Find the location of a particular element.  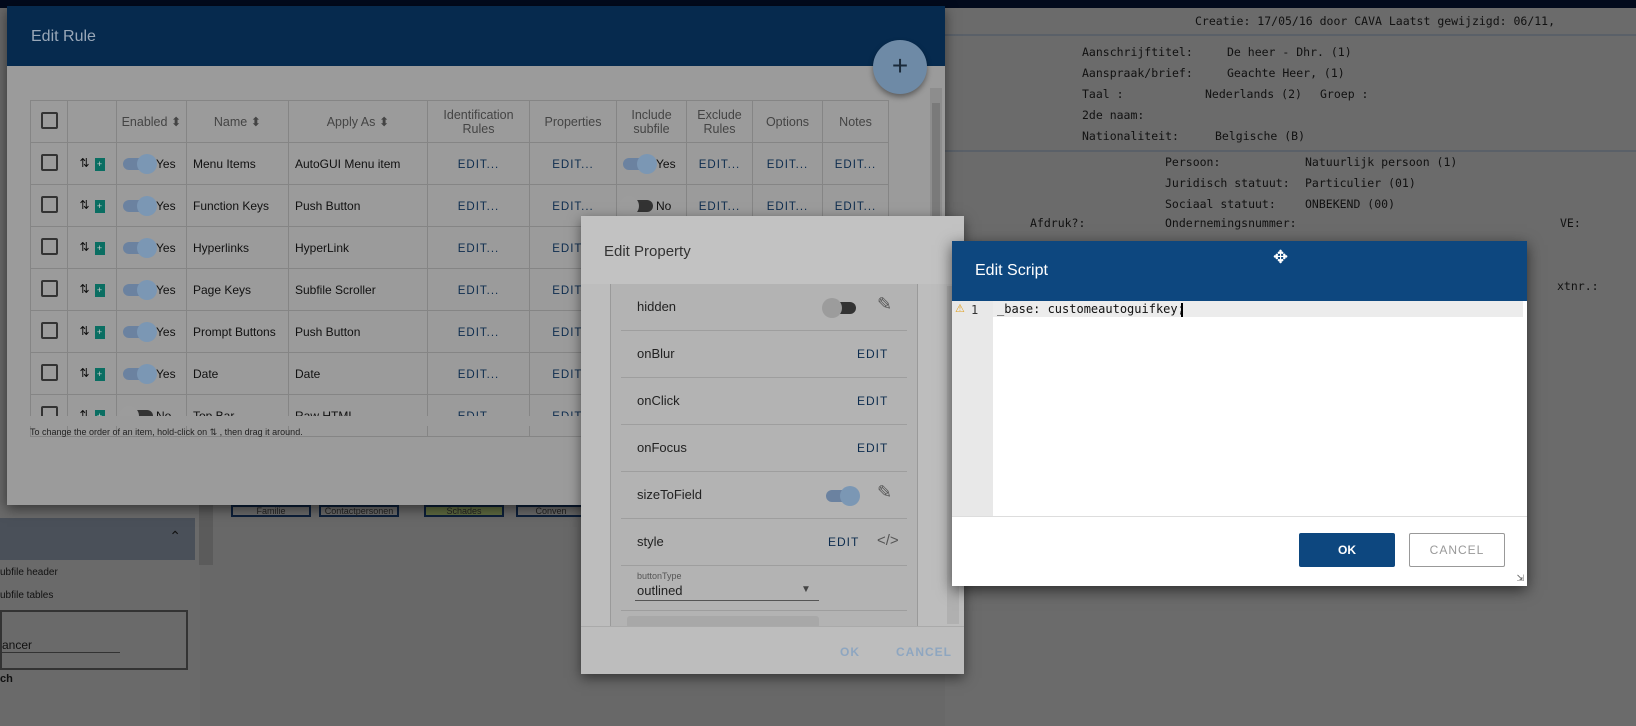

column-header: Options is located at coordinates (787, 121).